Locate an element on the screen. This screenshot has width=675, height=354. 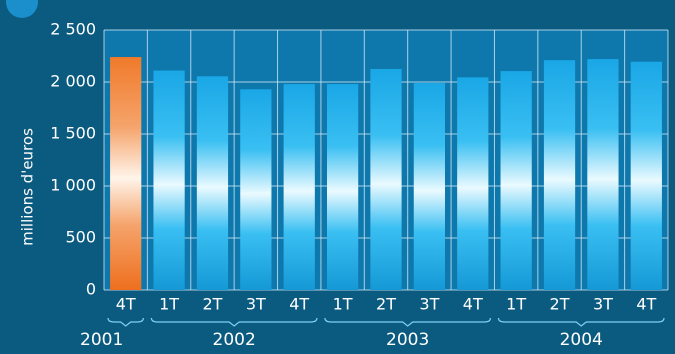
y-tick-label: 1 000 is located at coordinates (73, 185).